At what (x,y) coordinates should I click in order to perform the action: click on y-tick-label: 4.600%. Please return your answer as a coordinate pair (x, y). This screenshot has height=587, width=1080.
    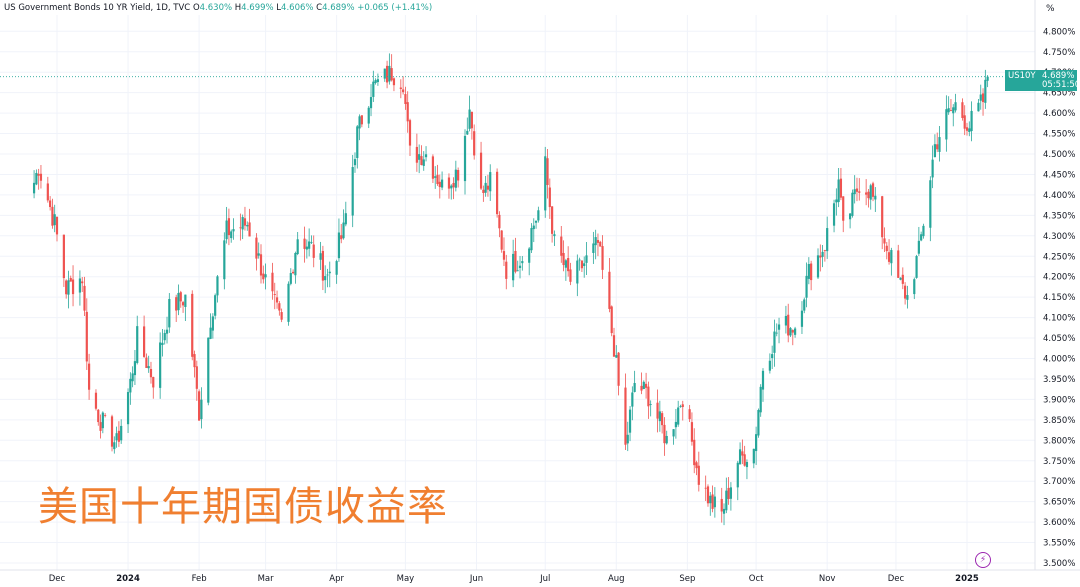
    Looking at the image, I should click on (1059, 114).